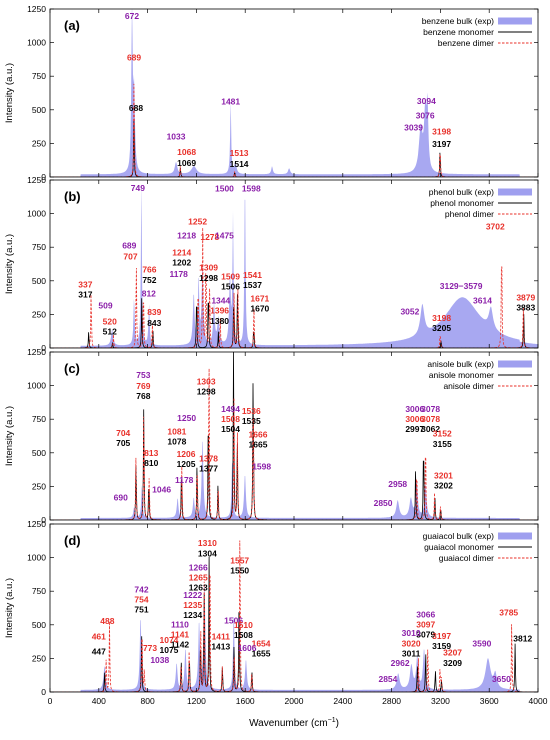 Image resolution: width=550 pixels, height=740 pixels. Describe the element at coordinates (441, 132) in the screenshot. I see `peak-label-dimer: 3198` at that location.